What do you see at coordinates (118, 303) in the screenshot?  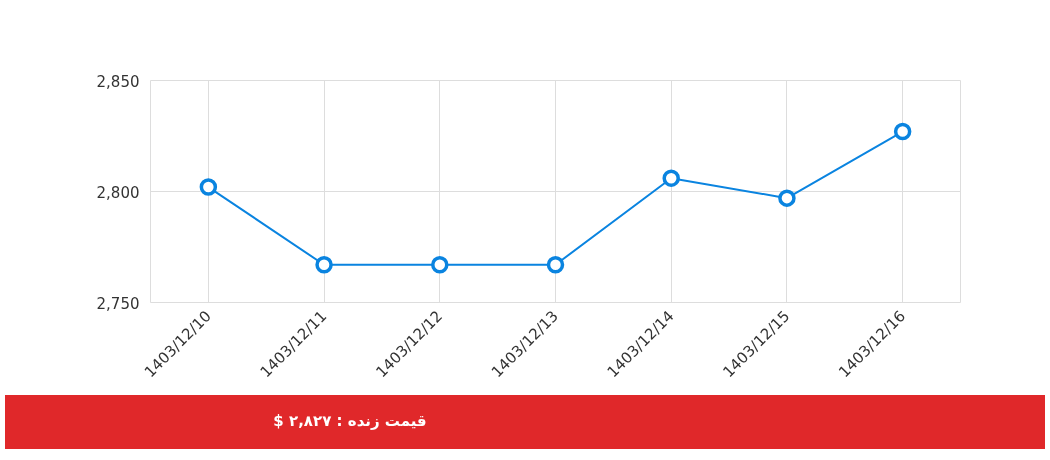 I see `y-tick-label: 2,750` at bounding box center [118, 303].